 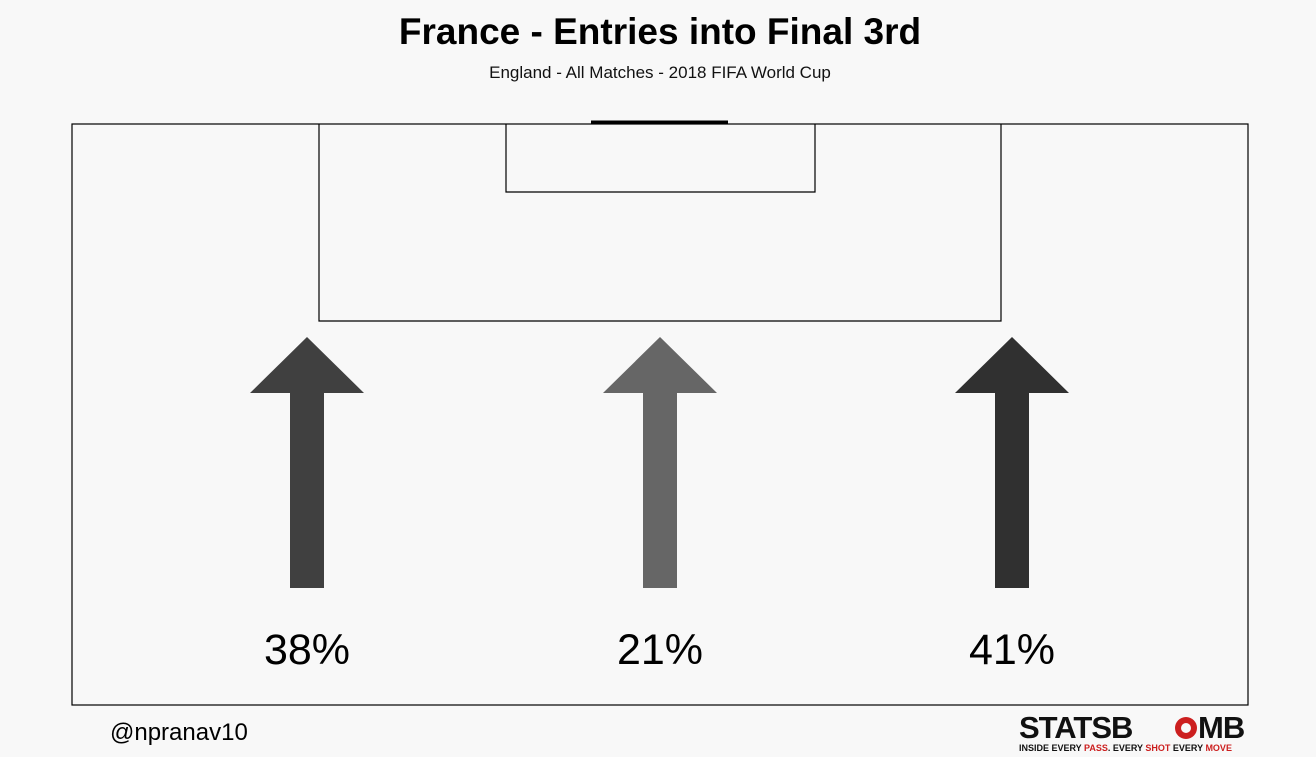 What do you see at coordinates (1125, 748) in the screenshot?
I see `logo-tagline: INSIDE EVERY PASS. EVERY SHOT EVERY MOVE` at bounding box center [1125, 748].